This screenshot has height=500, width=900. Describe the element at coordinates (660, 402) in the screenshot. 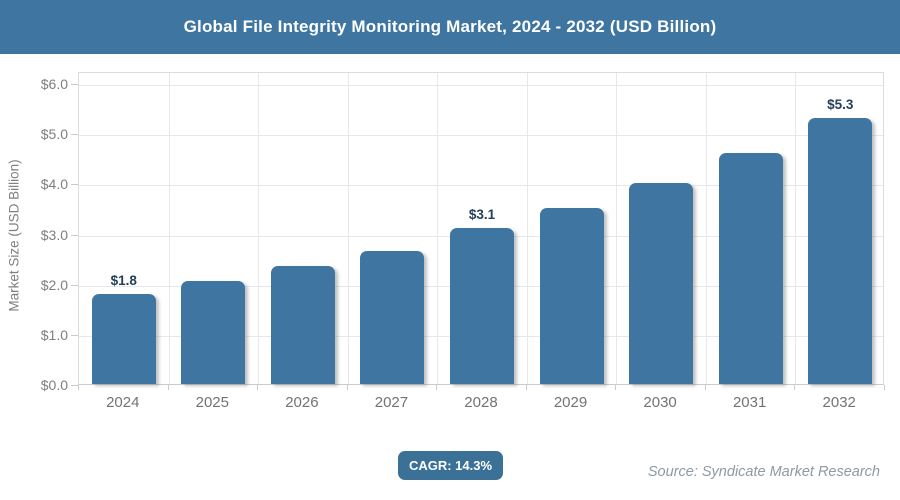

I see `x-axis-tick-label-2030: 2030` at that location.